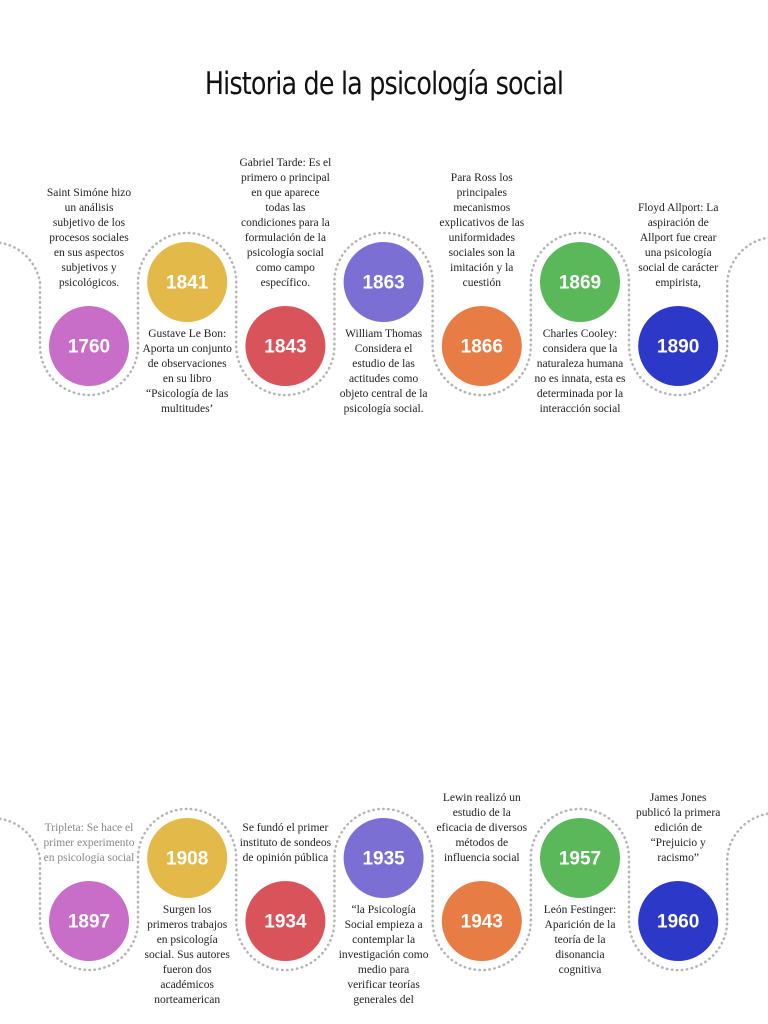 The width and height of the screenshot is (768, 1024). I want to click on year-label: 1843, so click(285, 347).